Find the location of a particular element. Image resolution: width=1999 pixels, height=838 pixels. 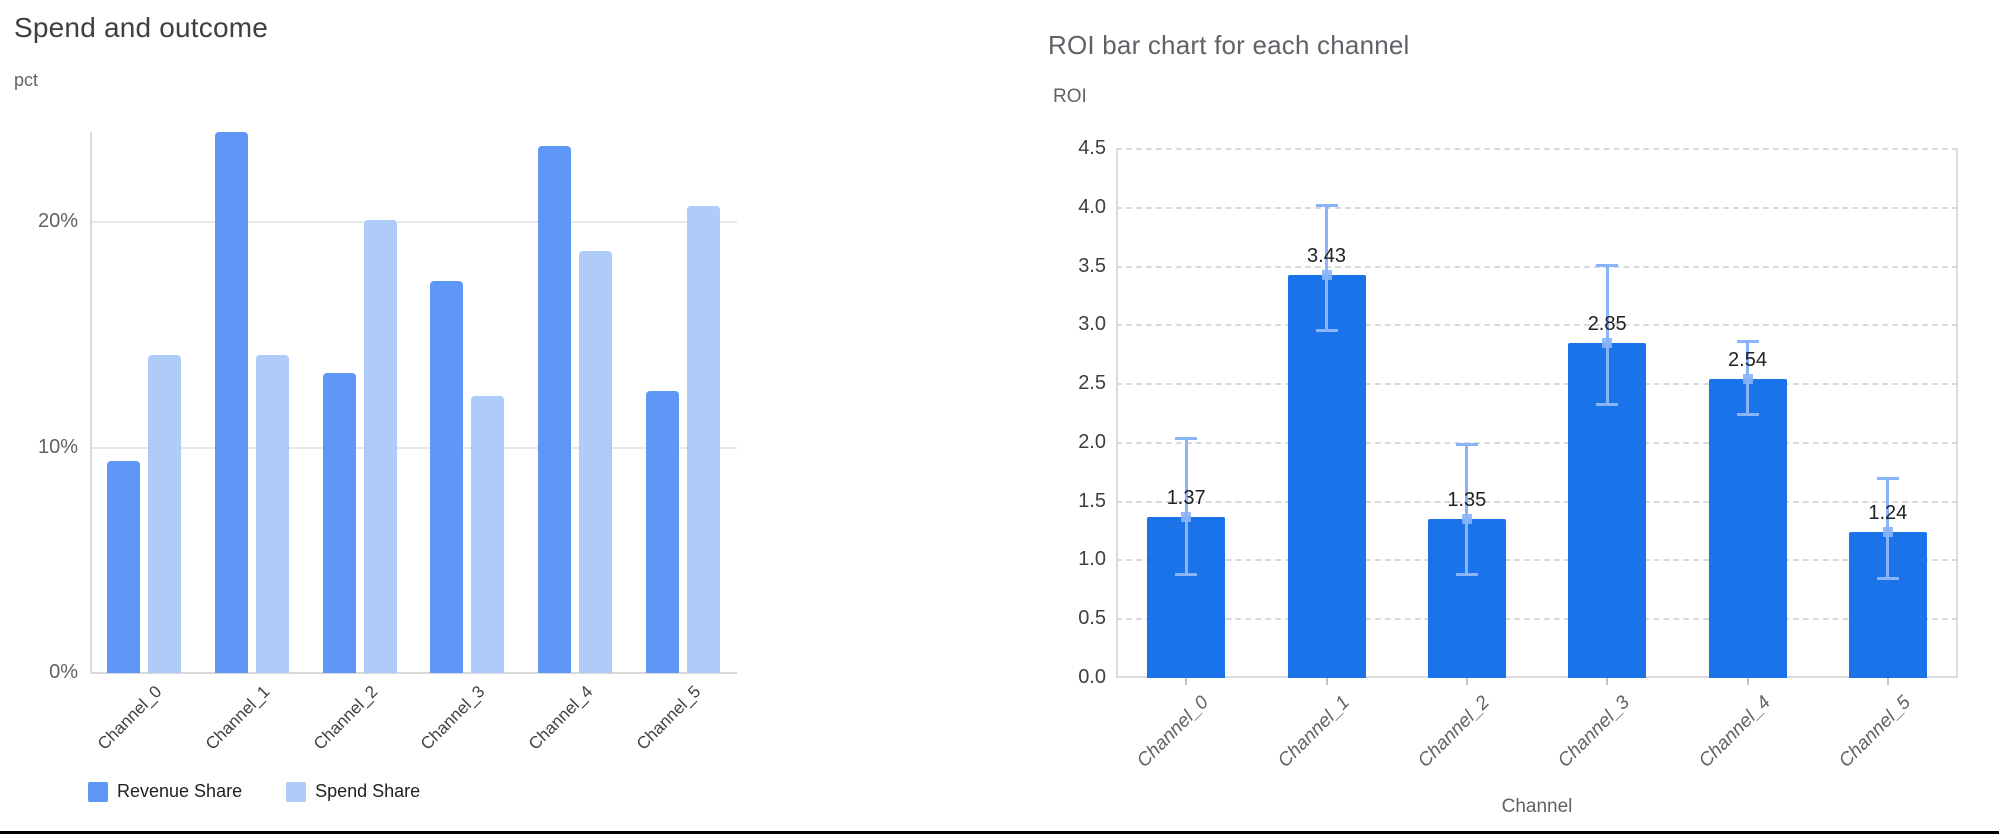

bottom-divider is located at coordinates (999, 832).